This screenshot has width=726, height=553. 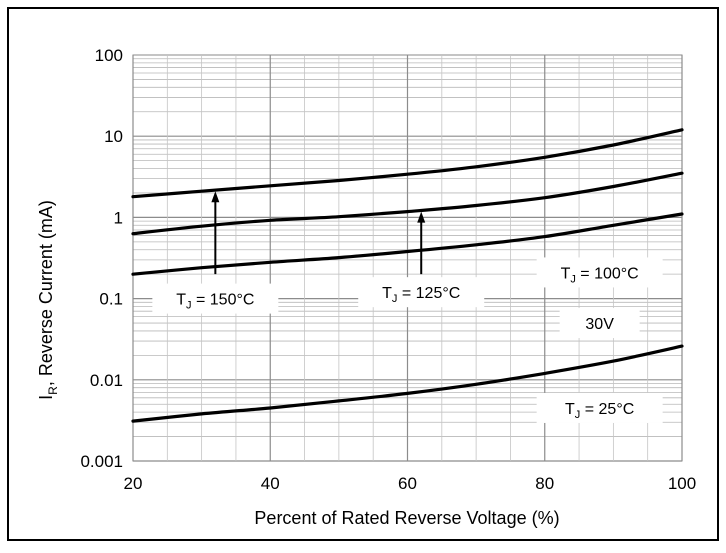 What do you see at coordinates (406, 518) in the screenshot?
I see `x-axis-title: Percent of Rated Reverse Voltage (%)` at bounding box center [406, 518].